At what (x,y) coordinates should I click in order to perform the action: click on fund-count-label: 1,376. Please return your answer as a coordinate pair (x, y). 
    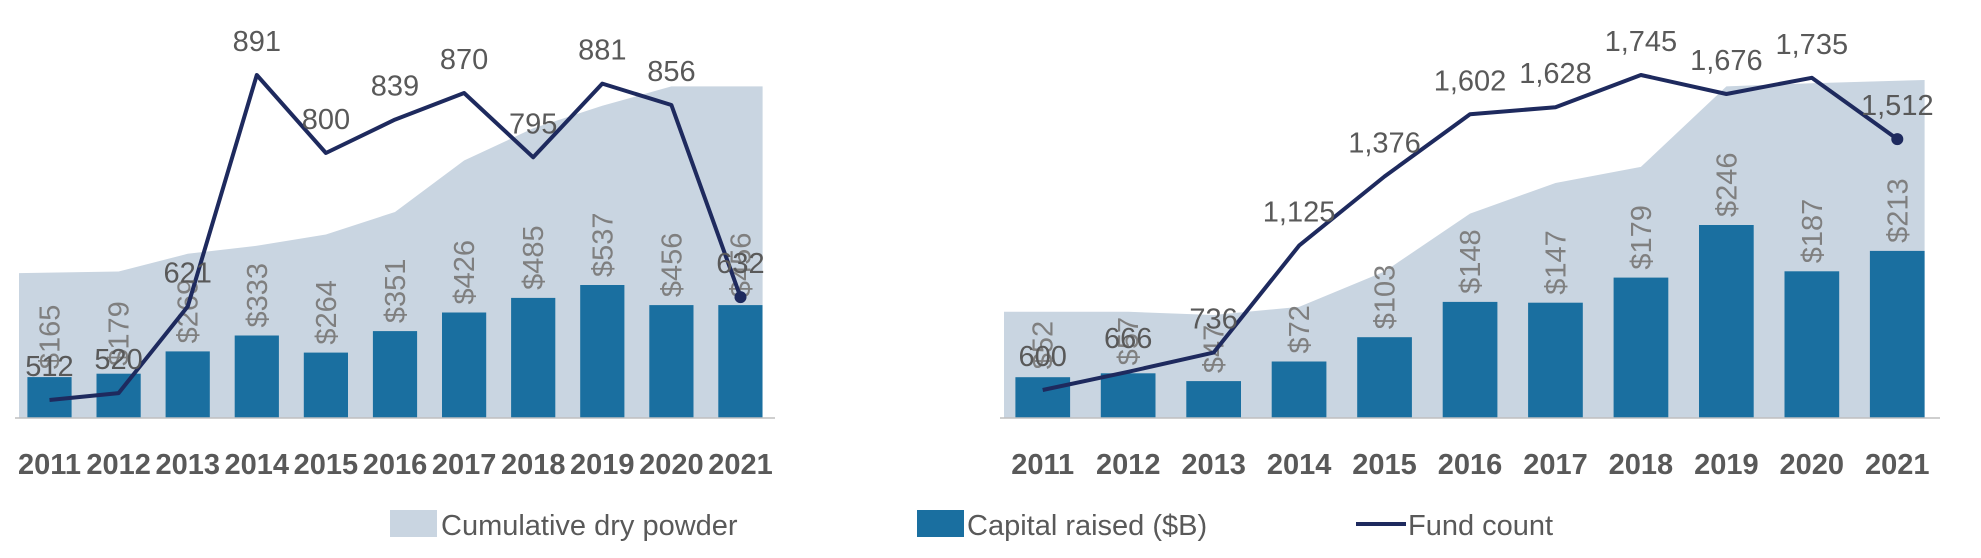
    Looking at the image, I should click on (1384, 144).